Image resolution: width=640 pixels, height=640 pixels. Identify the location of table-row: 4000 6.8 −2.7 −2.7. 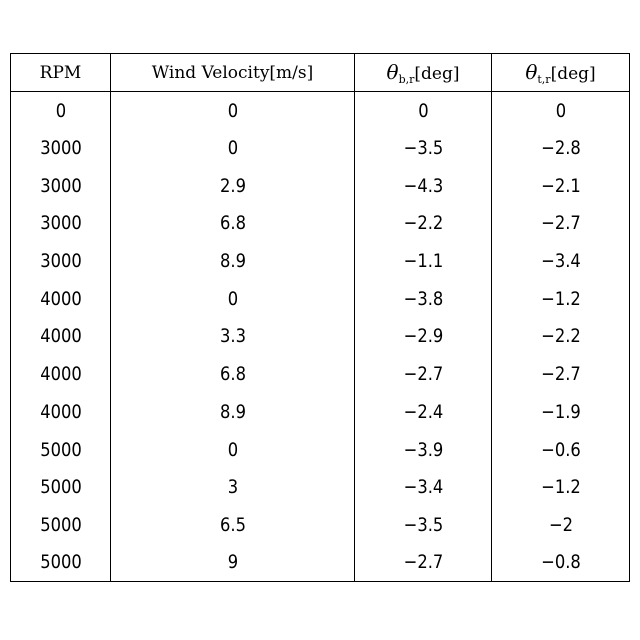
(320, 374).